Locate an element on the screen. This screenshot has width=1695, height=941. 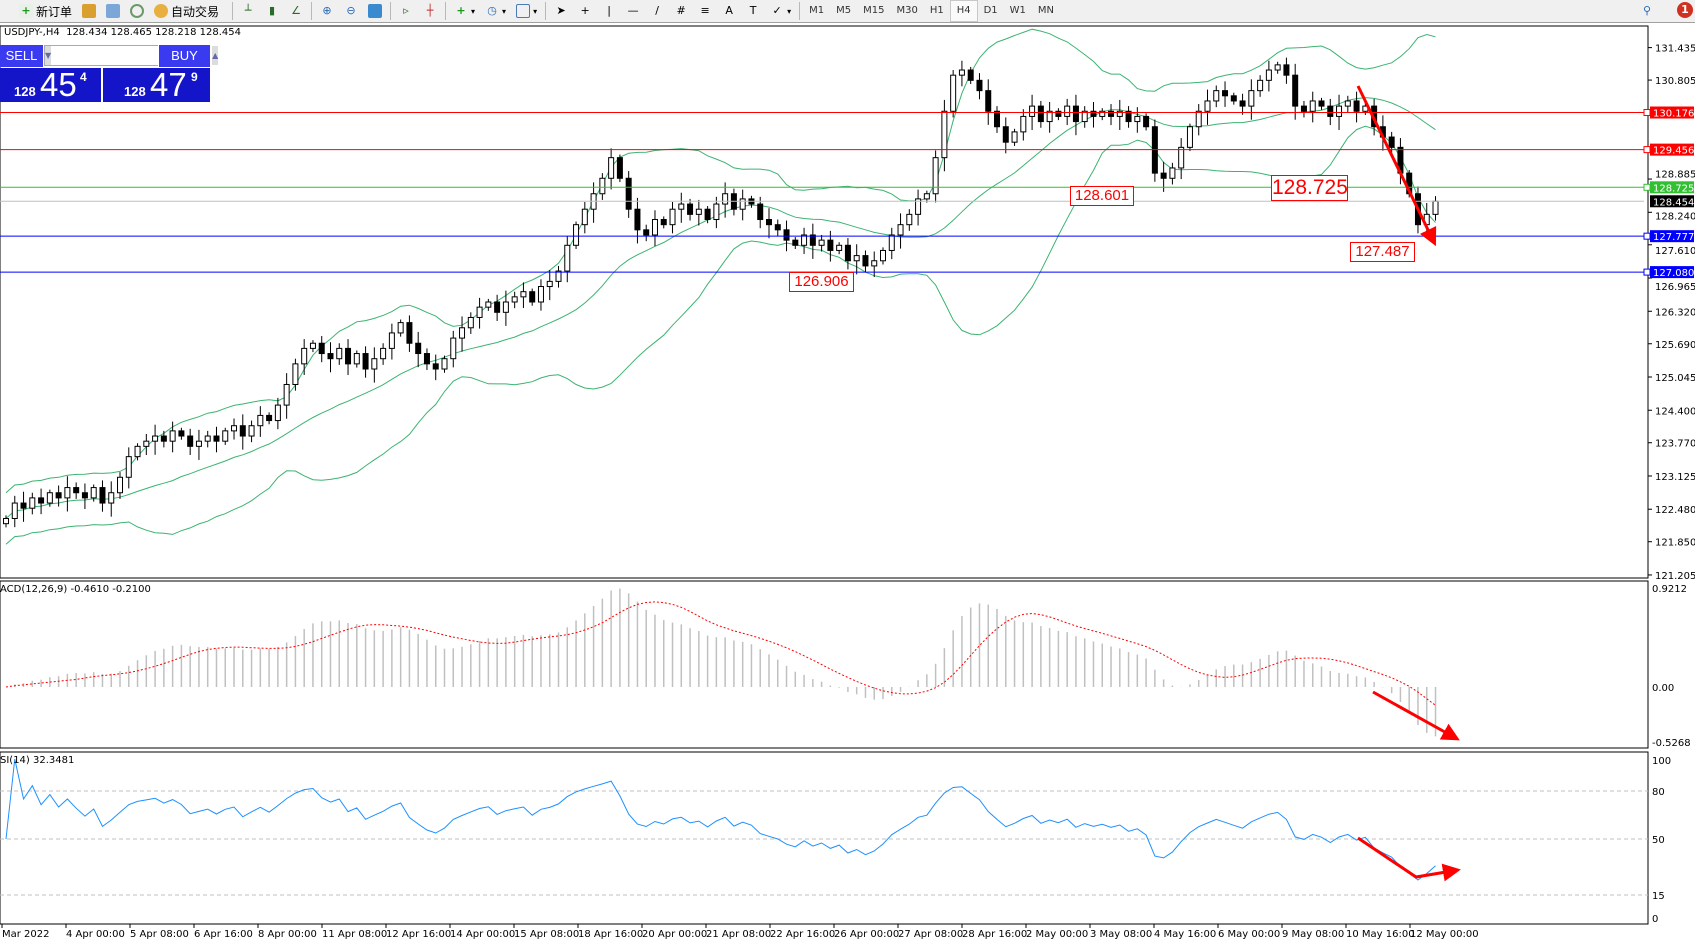
notification-button: 1 is located at coordinates (1677, 11).